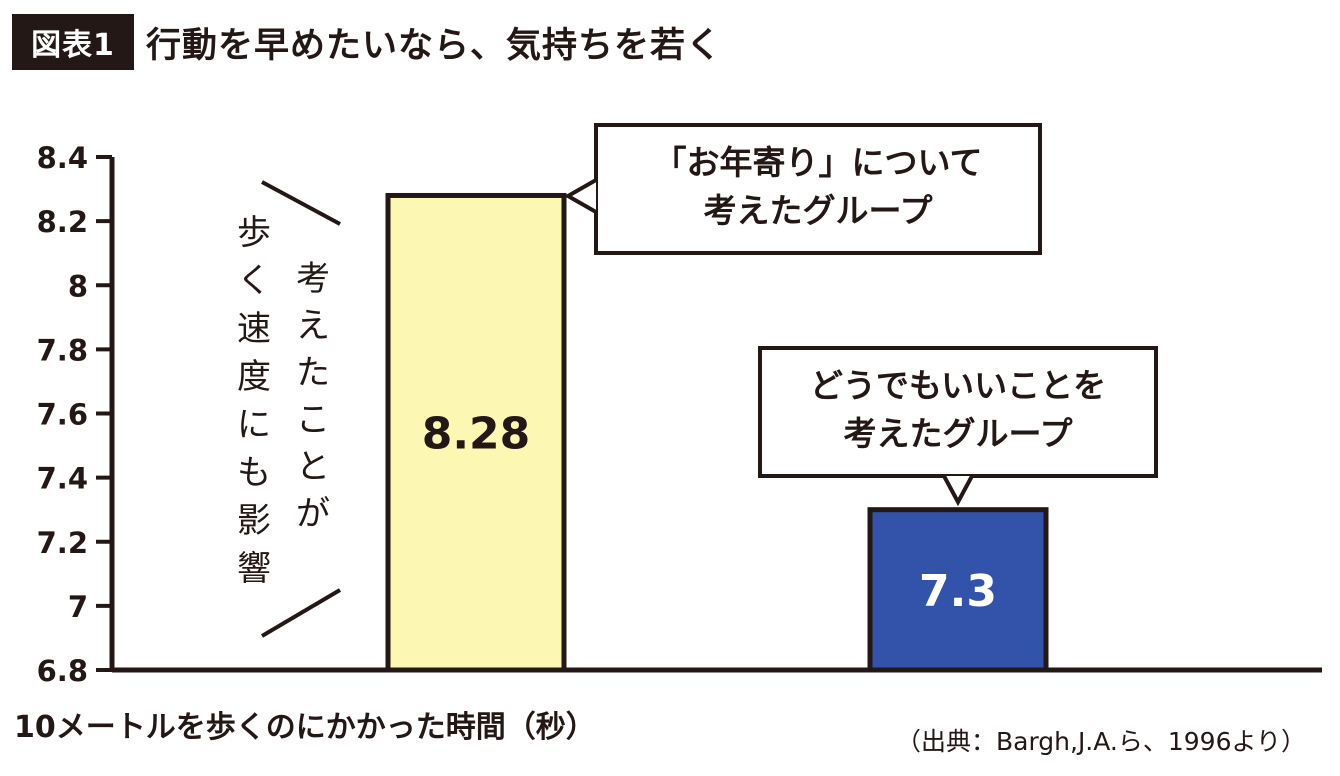 This screenshot has height=776, width=1340. What do you see at coordinates (434, 45) in the screenshot?
I see `chart-title: 行動を早めたいなら、気持ちを若く` at bounding box center [434, 45].